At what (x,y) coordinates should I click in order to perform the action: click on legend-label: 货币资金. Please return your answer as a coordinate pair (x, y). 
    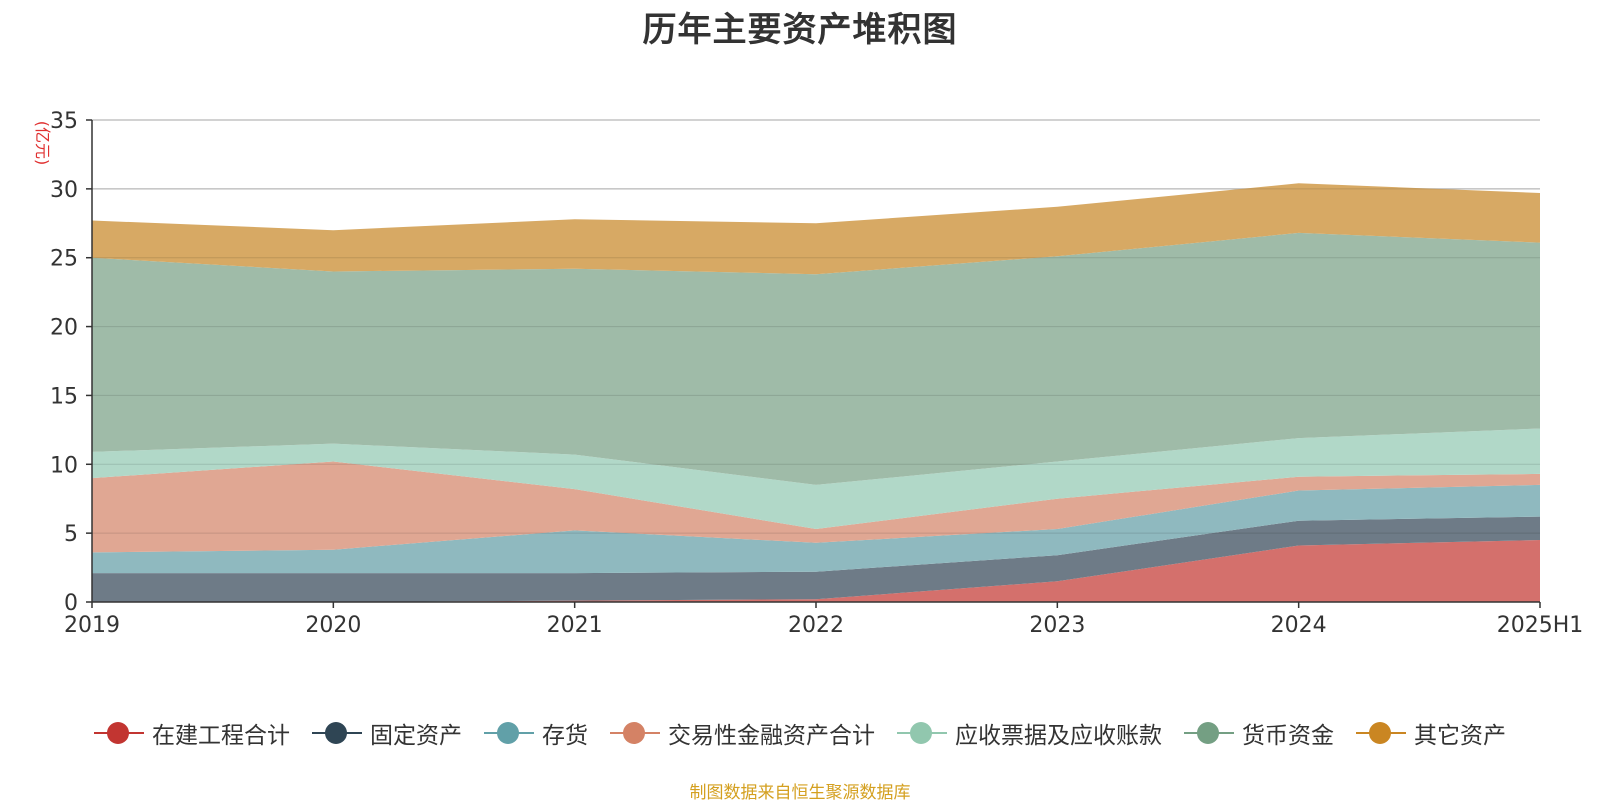
    Looking at the image, I should click on (1288, 736).